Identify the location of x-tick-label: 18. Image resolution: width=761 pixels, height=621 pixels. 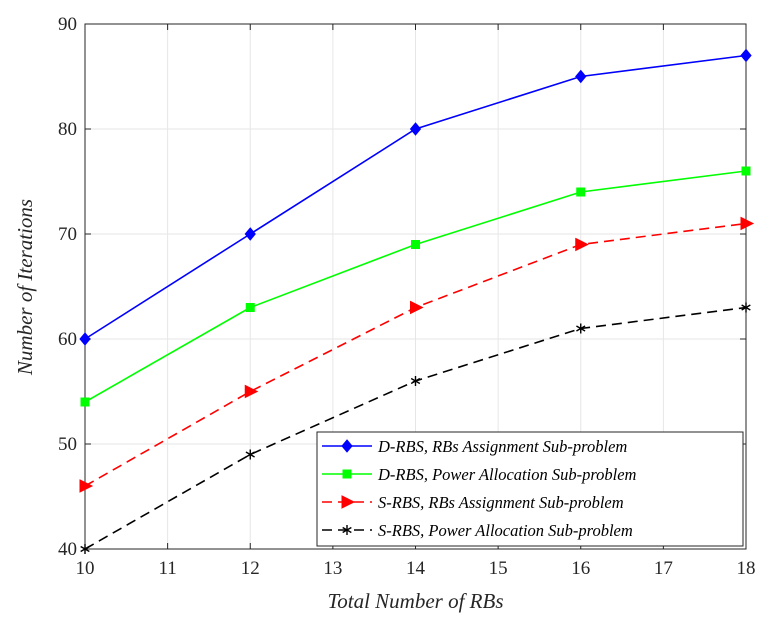
(746, 568).